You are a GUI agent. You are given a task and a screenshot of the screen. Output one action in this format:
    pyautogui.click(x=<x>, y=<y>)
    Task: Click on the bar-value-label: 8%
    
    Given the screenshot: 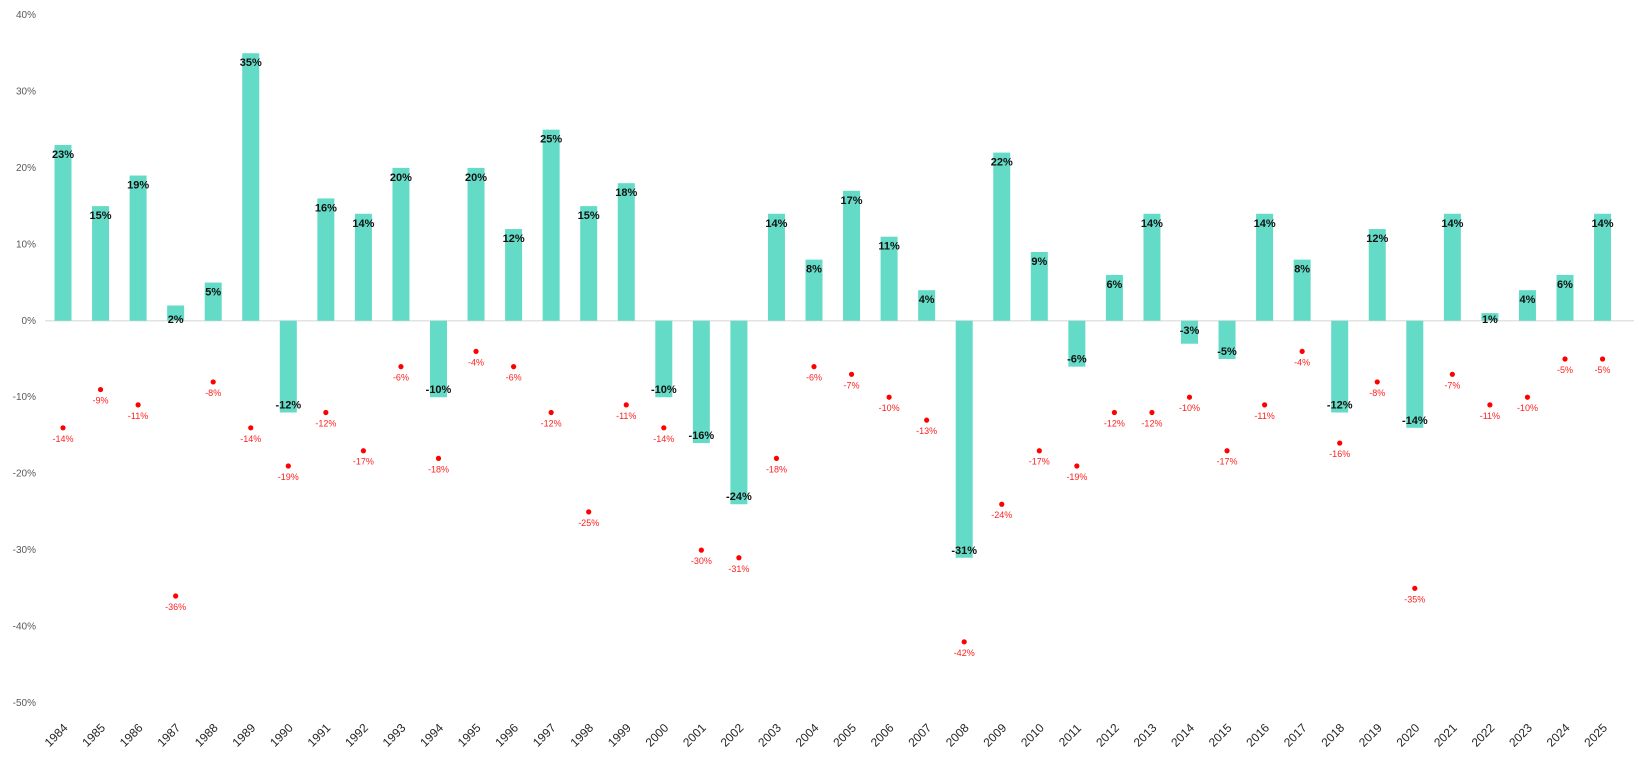 What is the action you would take?
    pyautogui.click(x=1302, y=270)
    